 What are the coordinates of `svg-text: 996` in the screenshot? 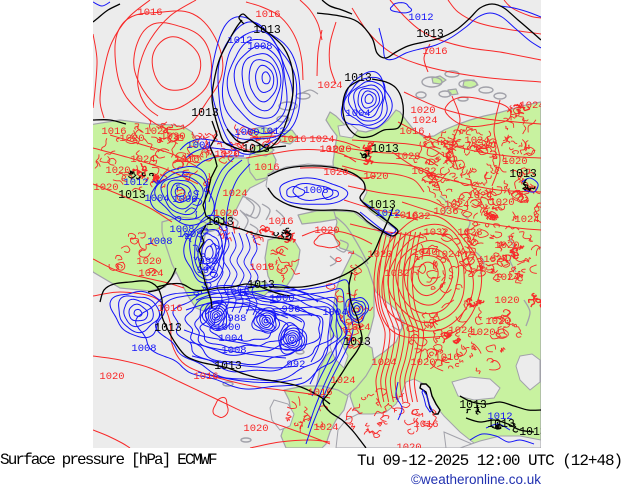 It's located at (291, 310).